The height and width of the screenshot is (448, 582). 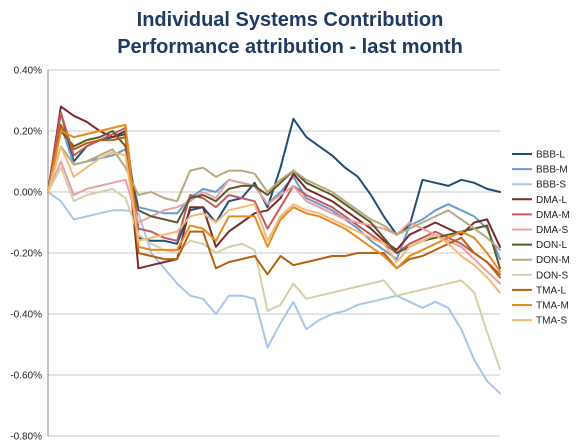 What do you see at coordinates (553, 260) in the screenshot?
I see `legend-label-don-m: DON-M` at bounding box center [553, 260].